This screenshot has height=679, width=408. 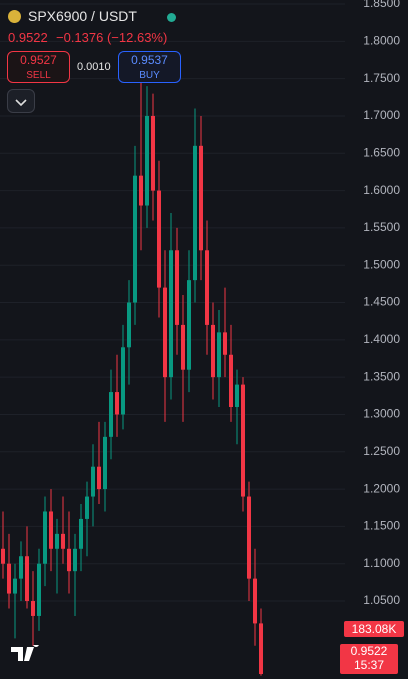 I want to click on y-tick-label: 1.1000, so click(x=381, y=563).